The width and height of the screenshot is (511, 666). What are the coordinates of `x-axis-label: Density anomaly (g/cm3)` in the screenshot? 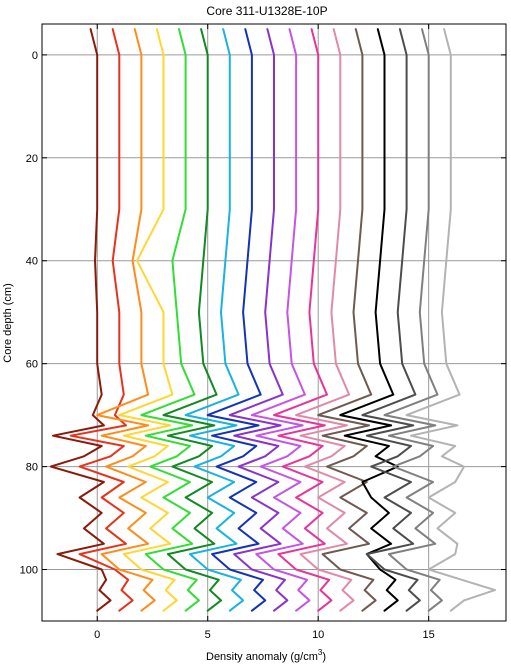 It's located at (266, 655).